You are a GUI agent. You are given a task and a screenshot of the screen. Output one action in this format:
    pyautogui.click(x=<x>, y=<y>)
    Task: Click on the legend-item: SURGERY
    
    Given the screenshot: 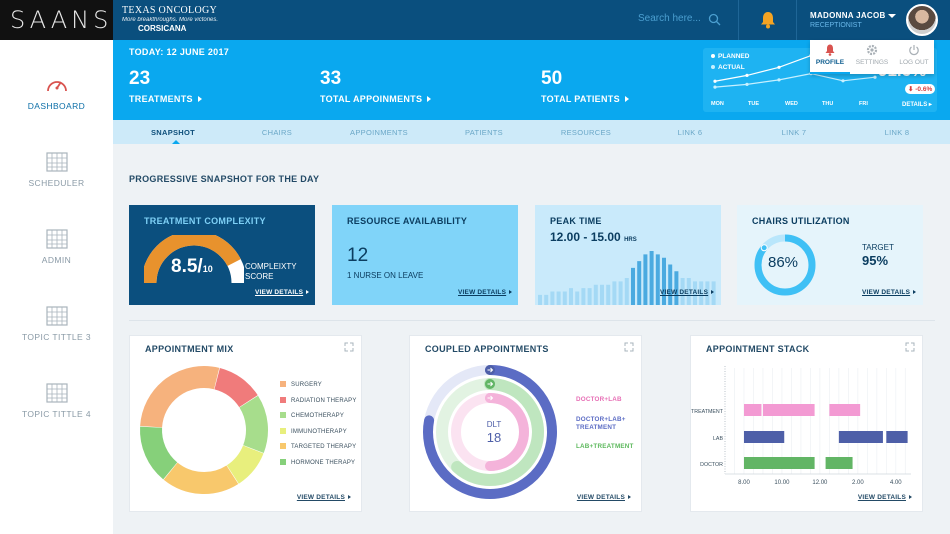 What is the action you would take?
    pyautogui.click(x=301, y=384)
    